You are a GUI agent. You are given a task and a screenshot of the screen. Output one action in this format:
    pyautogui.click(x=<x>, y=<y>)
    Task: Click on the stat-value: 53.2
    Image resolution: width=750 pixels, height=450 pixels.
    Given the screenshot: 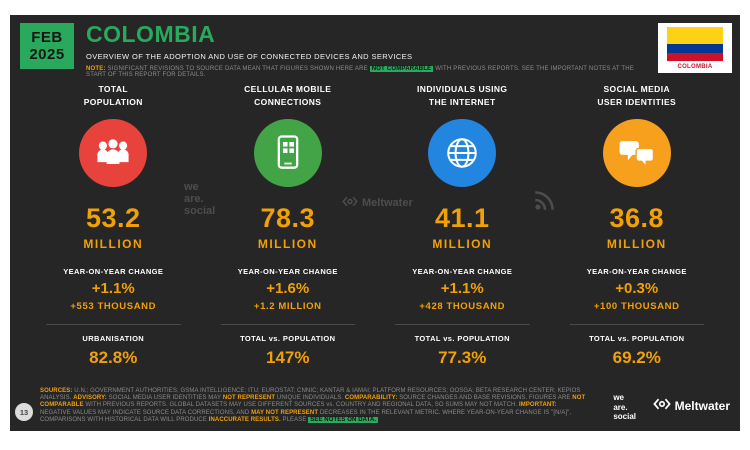 What is the action you would take?
    pyautogui.click(x=113, y=218)
    